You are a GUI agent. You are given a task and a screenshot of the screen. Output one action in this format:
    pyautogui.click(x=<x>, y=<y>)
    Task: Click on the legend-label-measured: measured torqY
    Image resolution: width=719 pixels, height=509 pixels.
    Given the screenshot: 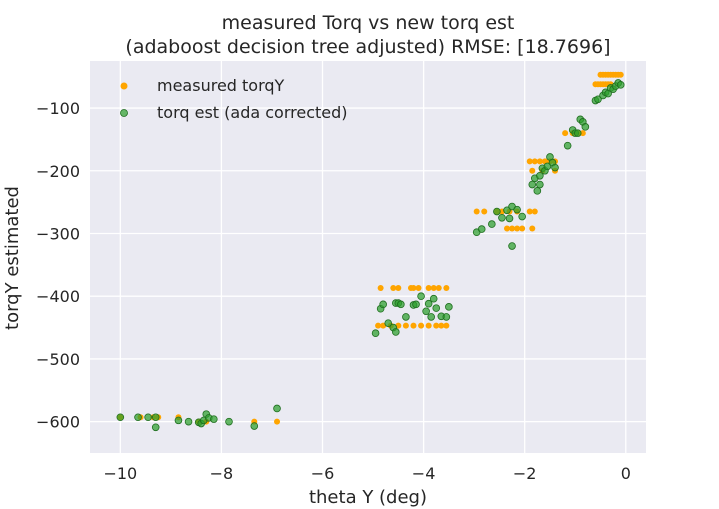 What is the action you would take?
    pyautogui.click(x=221, y=85)
    